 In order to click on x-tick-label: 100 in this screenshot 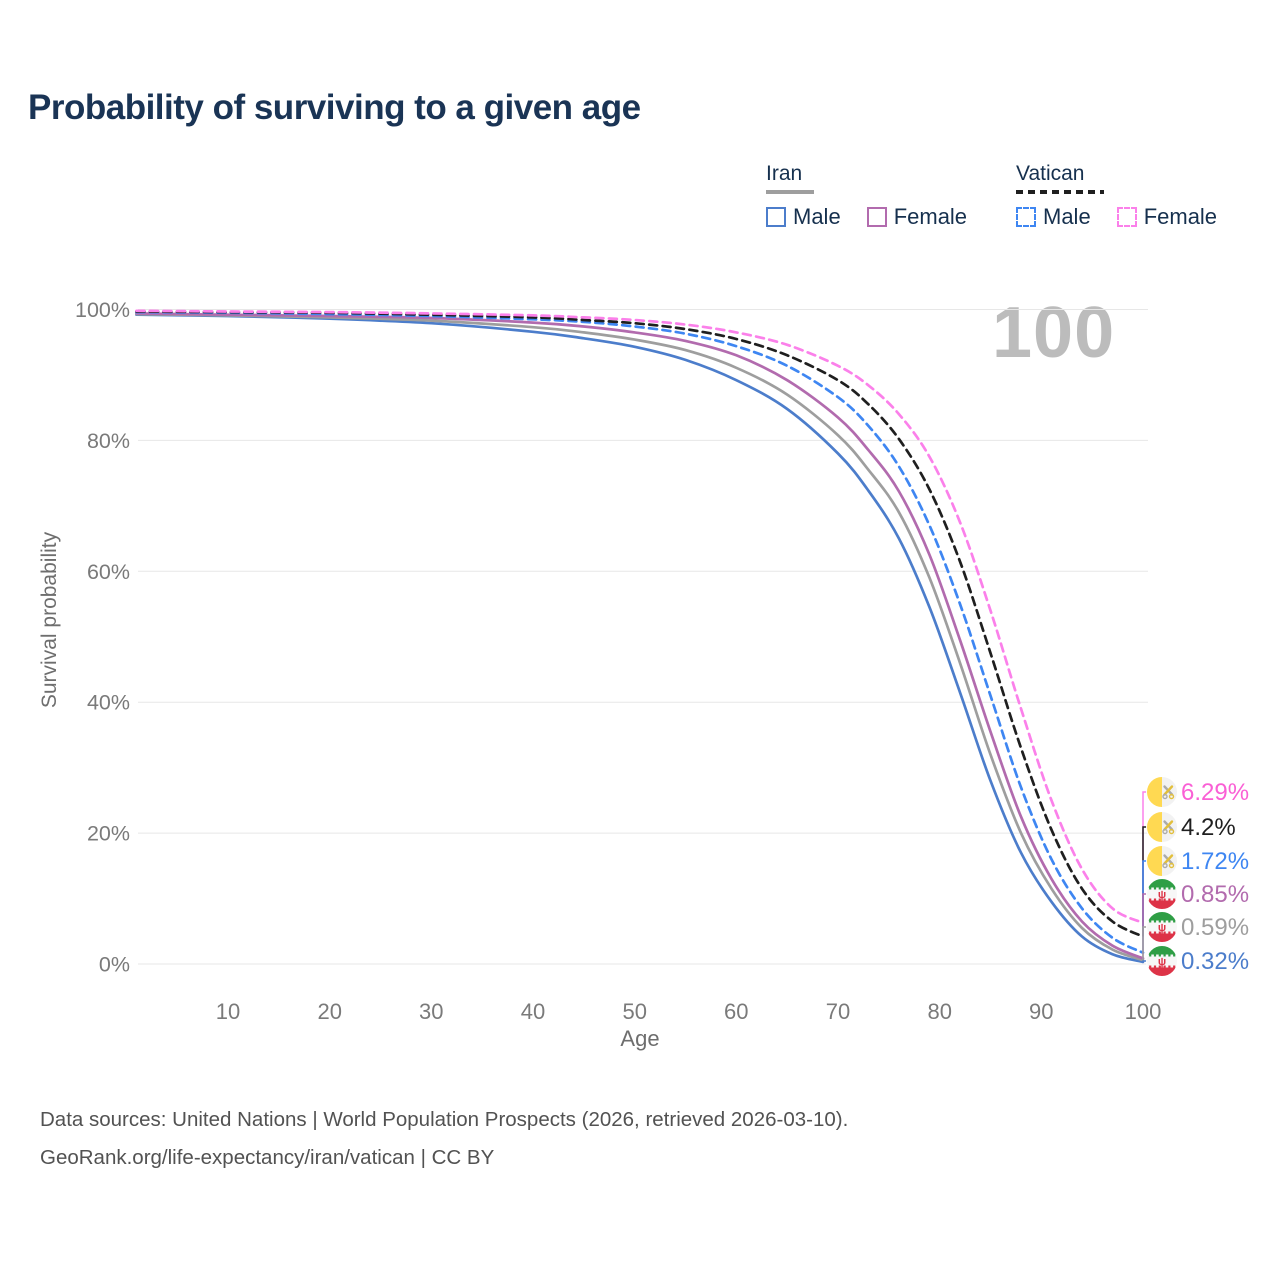, I will do `click(1143, 1011)`.